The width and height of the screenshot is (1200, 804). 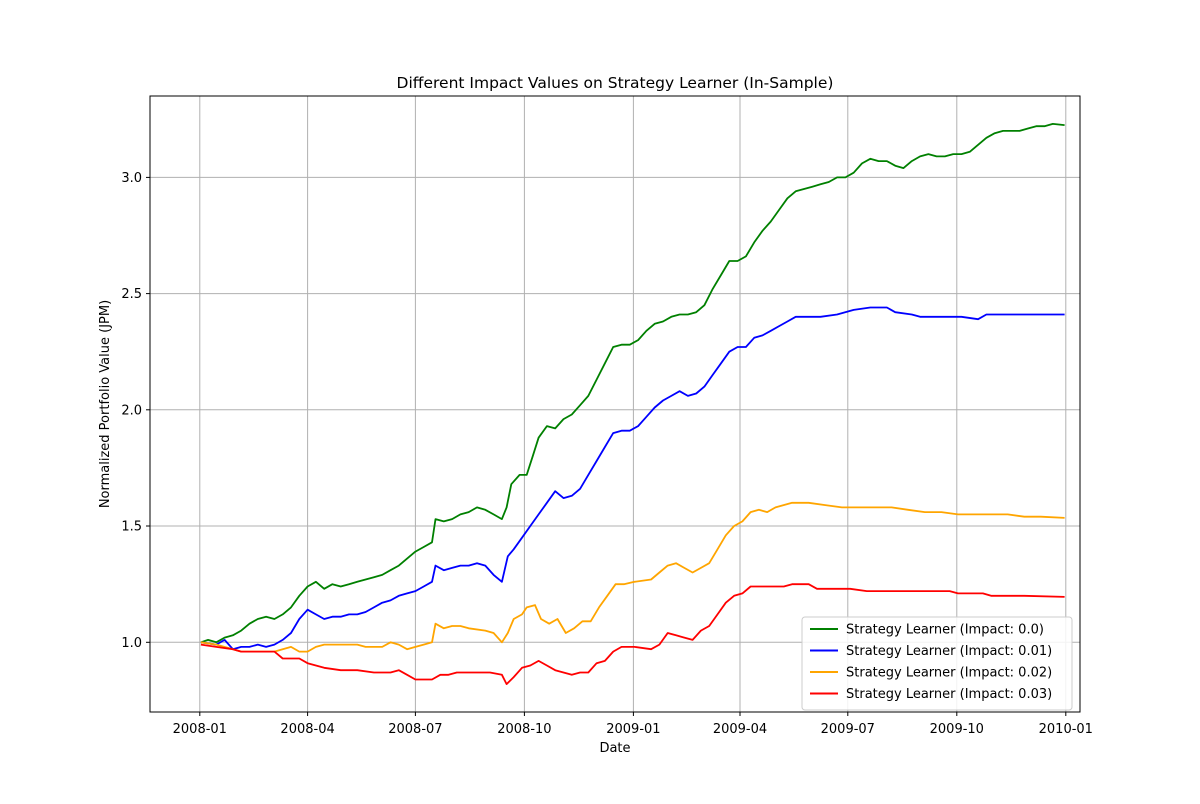 I want to click on x-tick-label: 2008-10, so click(x=524, y=729).